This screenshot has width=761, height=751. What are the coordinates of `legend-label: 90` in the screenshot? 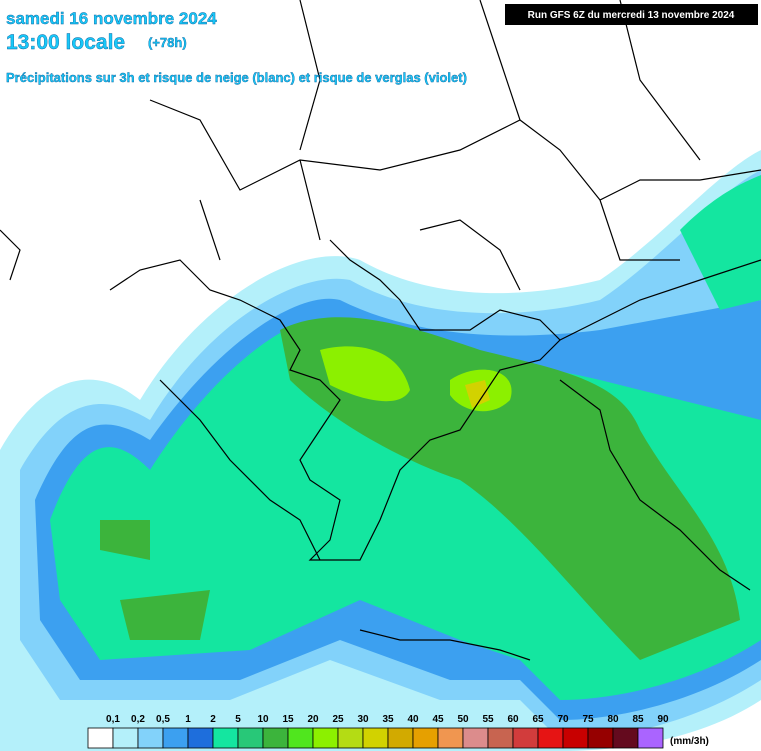 It's located at (663, 719).